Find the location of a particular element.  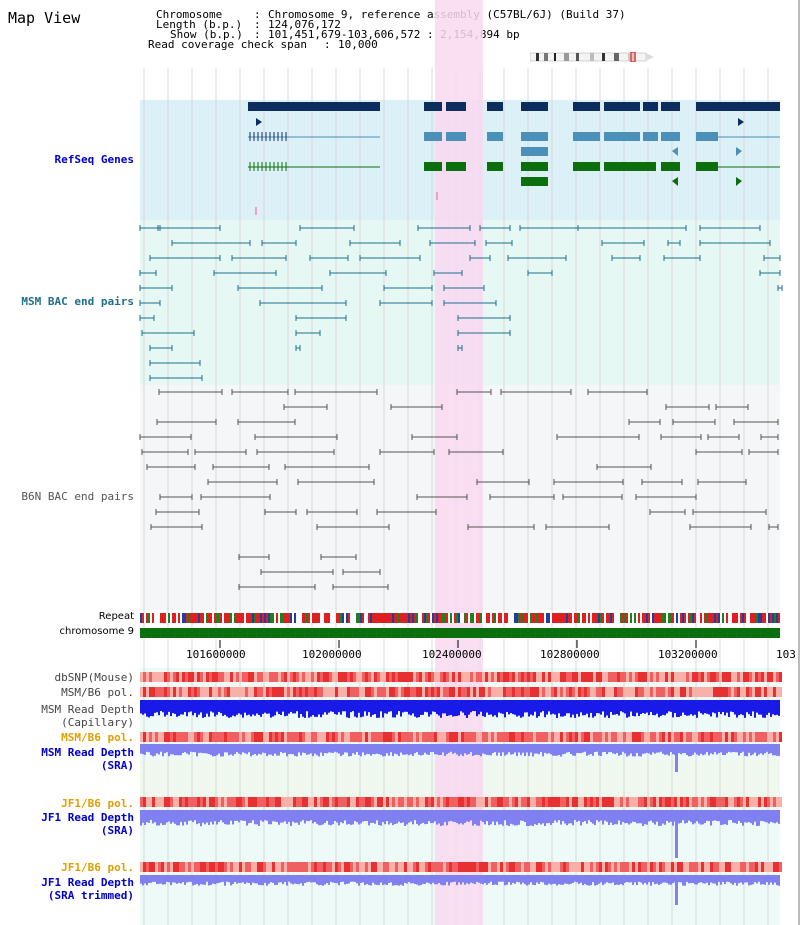

coverage-value: 10,000 is located at coordinates (358, 44).